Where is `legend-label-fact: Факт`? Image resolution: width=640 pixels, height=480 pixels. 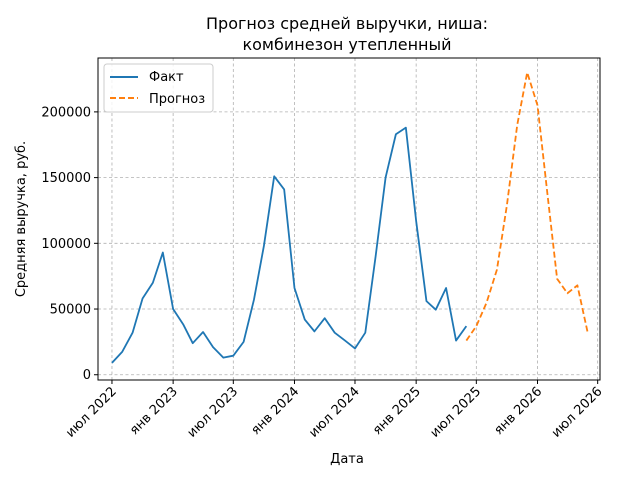
legend-label-fact: Факт is located at coordinates (166, 77).